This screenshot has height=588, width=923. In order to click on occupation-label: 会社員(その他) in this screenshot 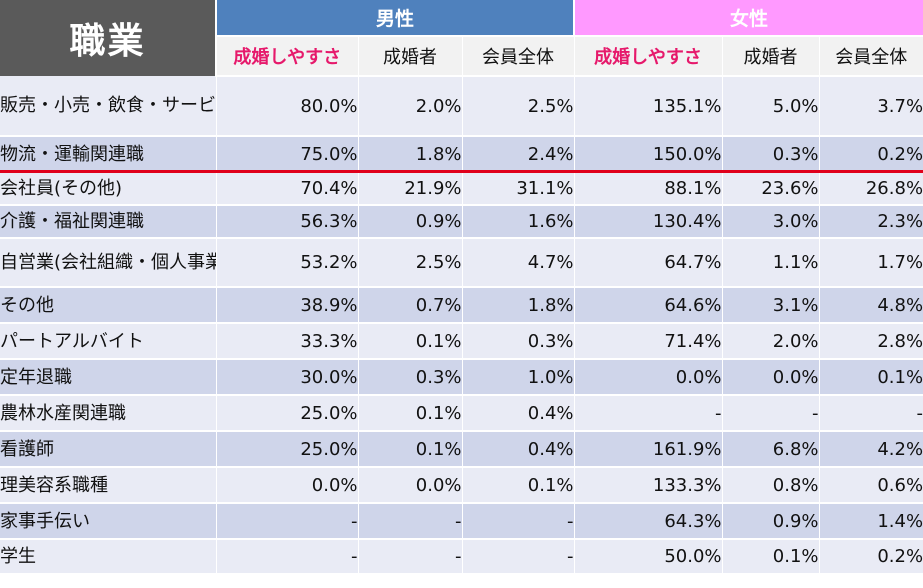, I will do `click(108, 189)`.